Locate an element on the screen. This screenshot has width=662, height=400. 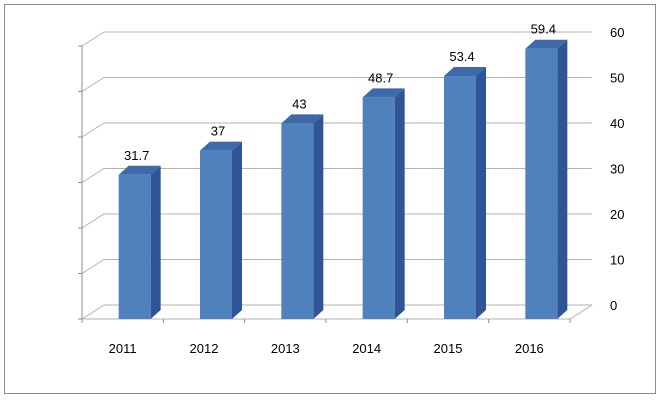
y-tick-label: 10 is located at coordinates (617, 260).